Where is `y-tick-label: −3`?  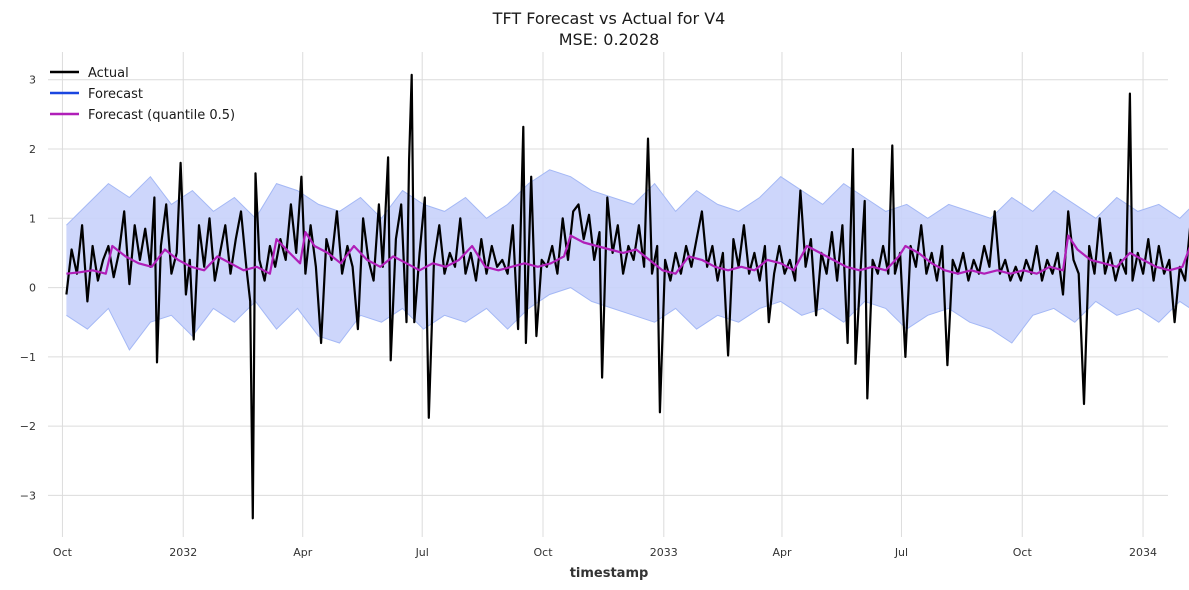 y-tick-label: −3 is located at coordinates (28, 495).